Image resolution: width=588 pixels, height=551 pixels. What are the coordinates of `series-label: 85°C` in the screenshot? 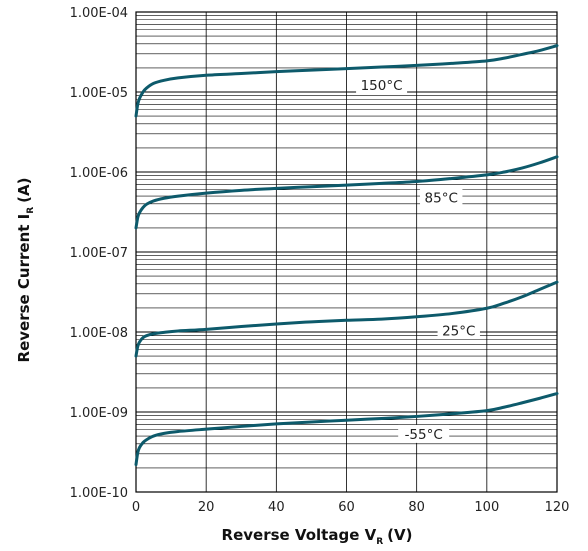 It's located at (441, 198).